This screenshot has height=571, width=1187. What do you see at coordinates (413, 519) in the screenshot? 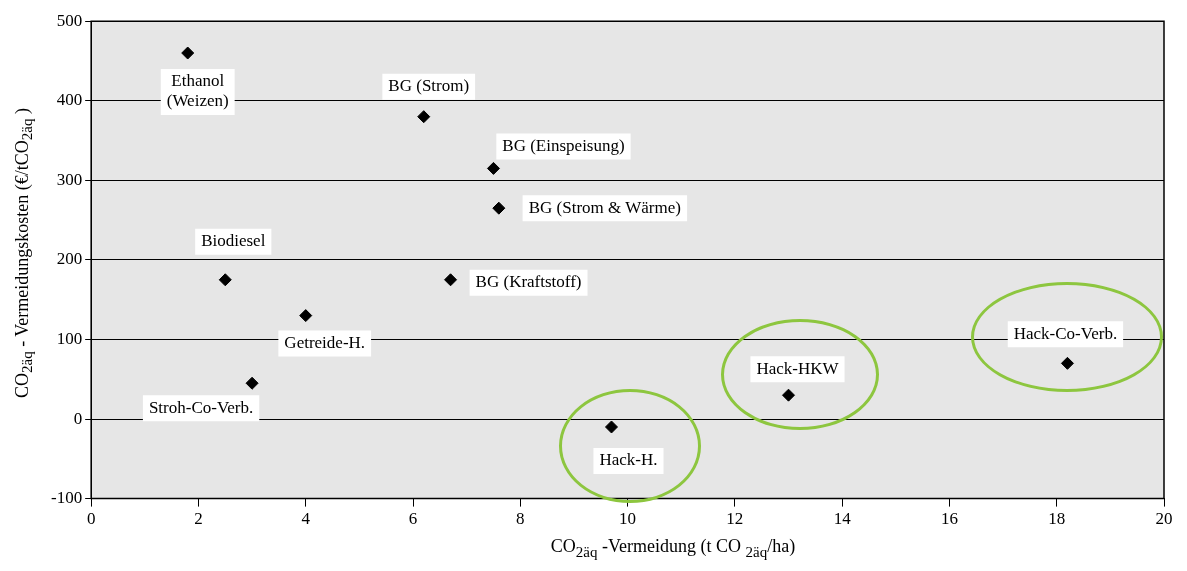
I see `x-tick-label: 6` at bounding box center [413, 519].